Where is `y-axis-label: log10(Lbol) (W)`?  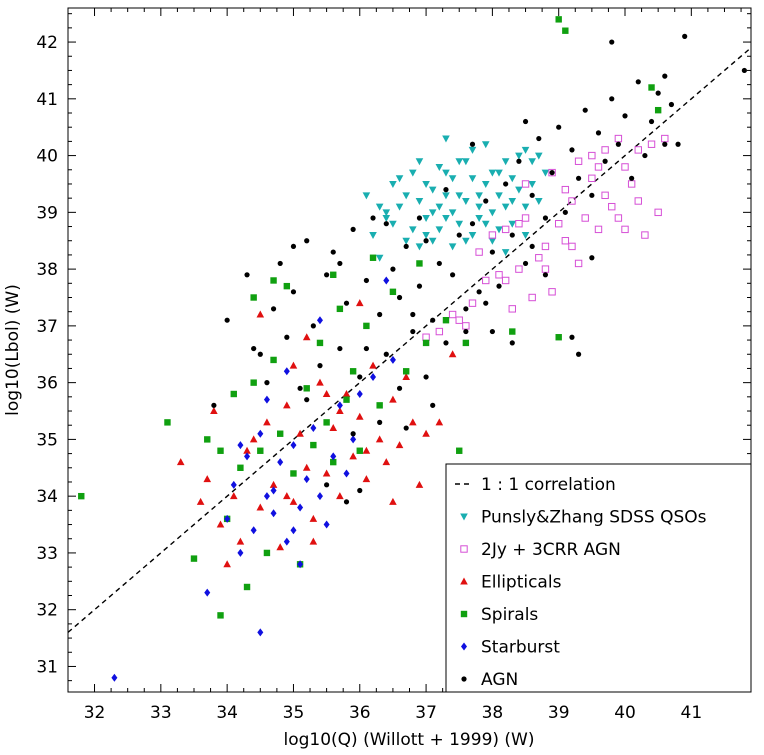 y-axis-label: log10(Lbol) (W) is located at coordinates (13, 350).